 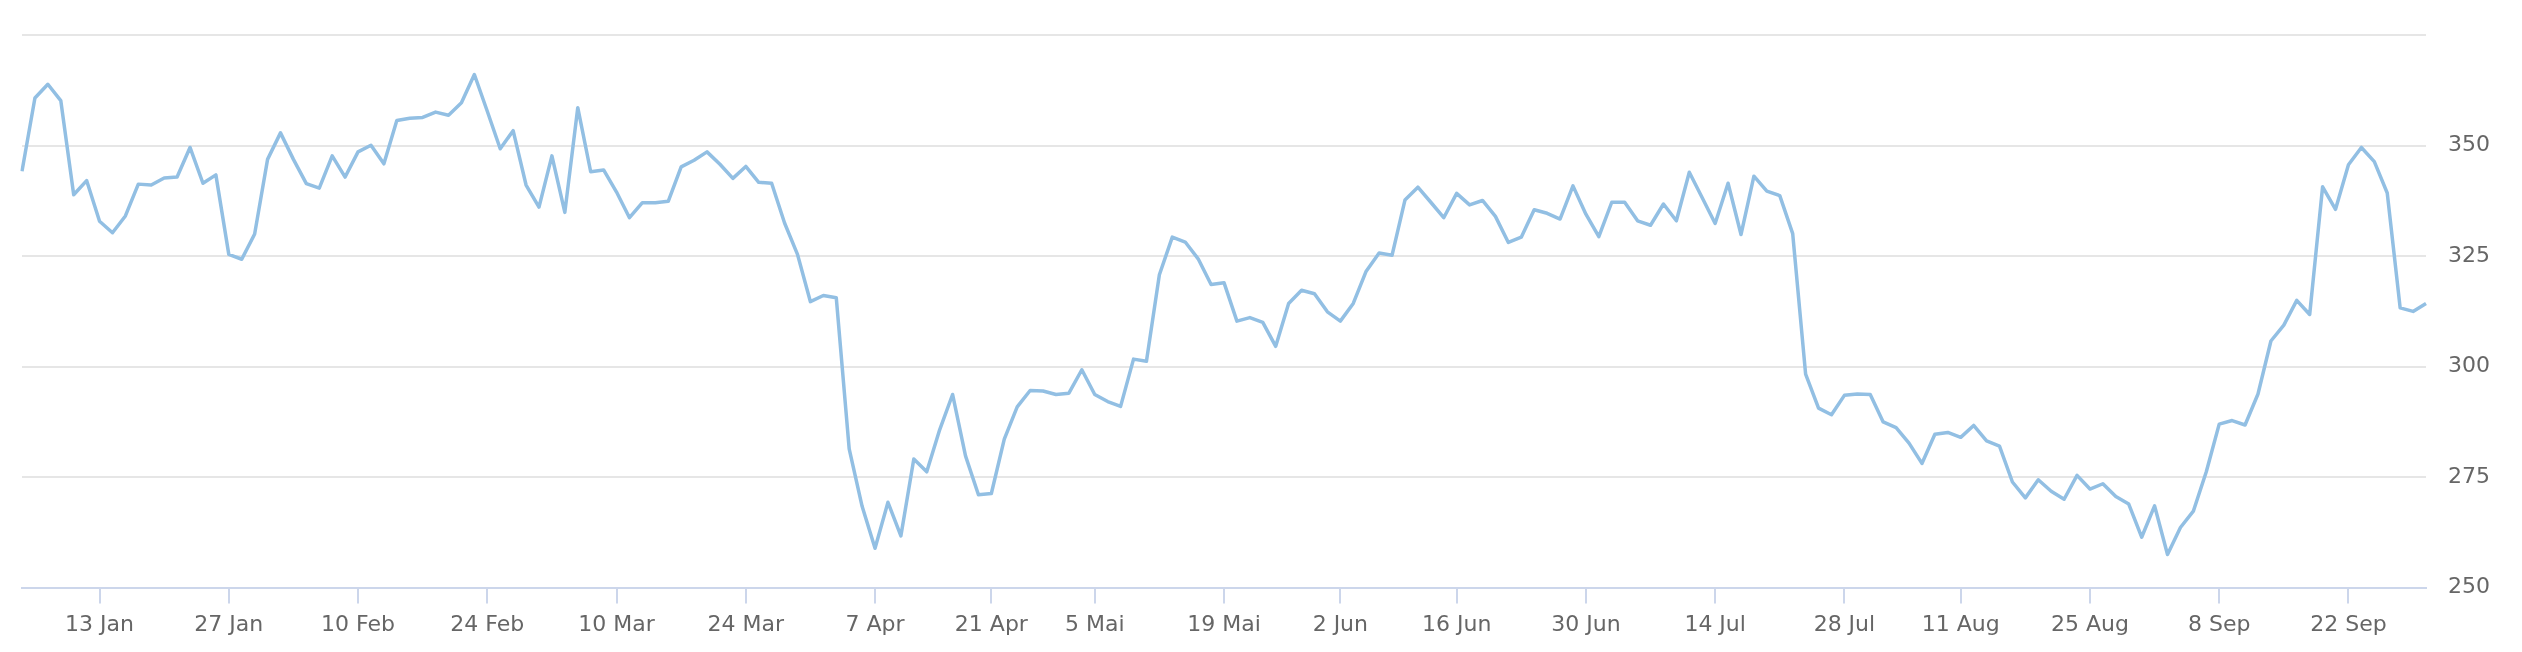 What do you see at coordinates (875, 623) in the screenshot?
I see `x-tick-label: 7 Apr` at bounding box center [875, 623].